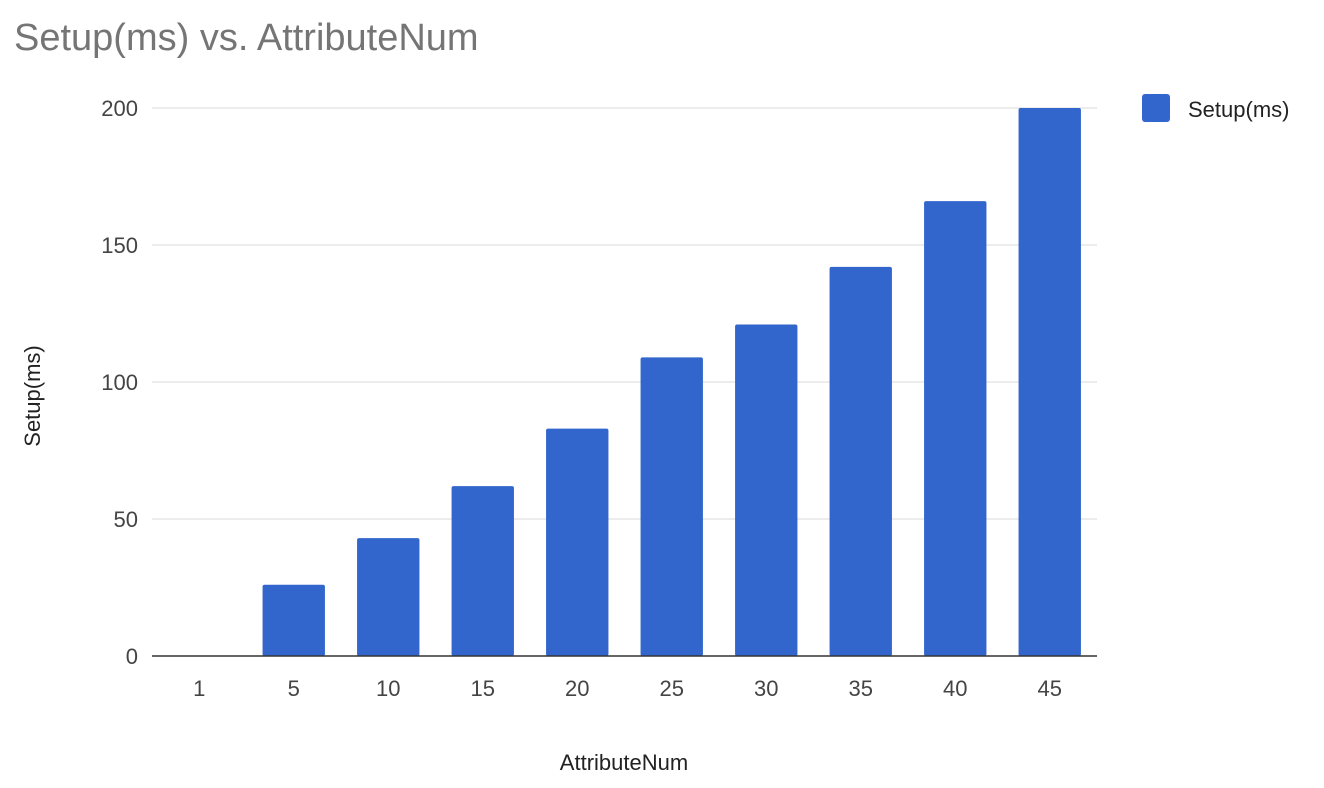 The height and width of the screenshot is (788, 1324). I want to click on y-tick-labels: 0 50 100 150 200, so click(119, 382).